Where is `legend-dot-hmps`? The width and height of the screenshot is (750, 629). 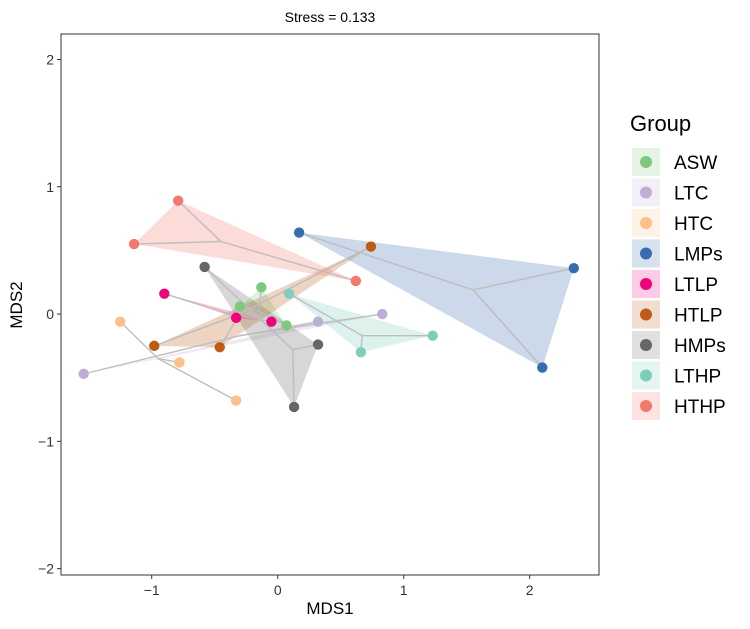 legend-dot-hmps is located at coordinates (646, 345).